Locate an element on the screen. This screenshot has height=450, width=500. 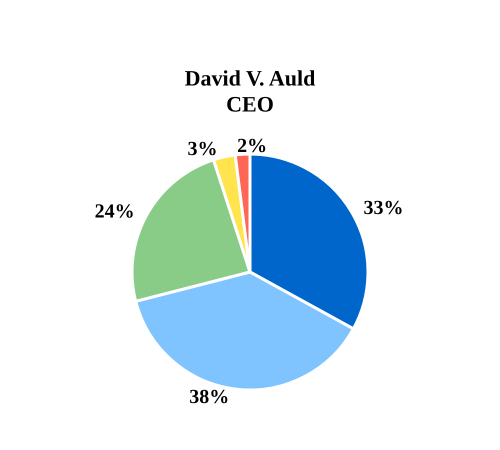
data-label: 38% is located at coordinates (209, 397).